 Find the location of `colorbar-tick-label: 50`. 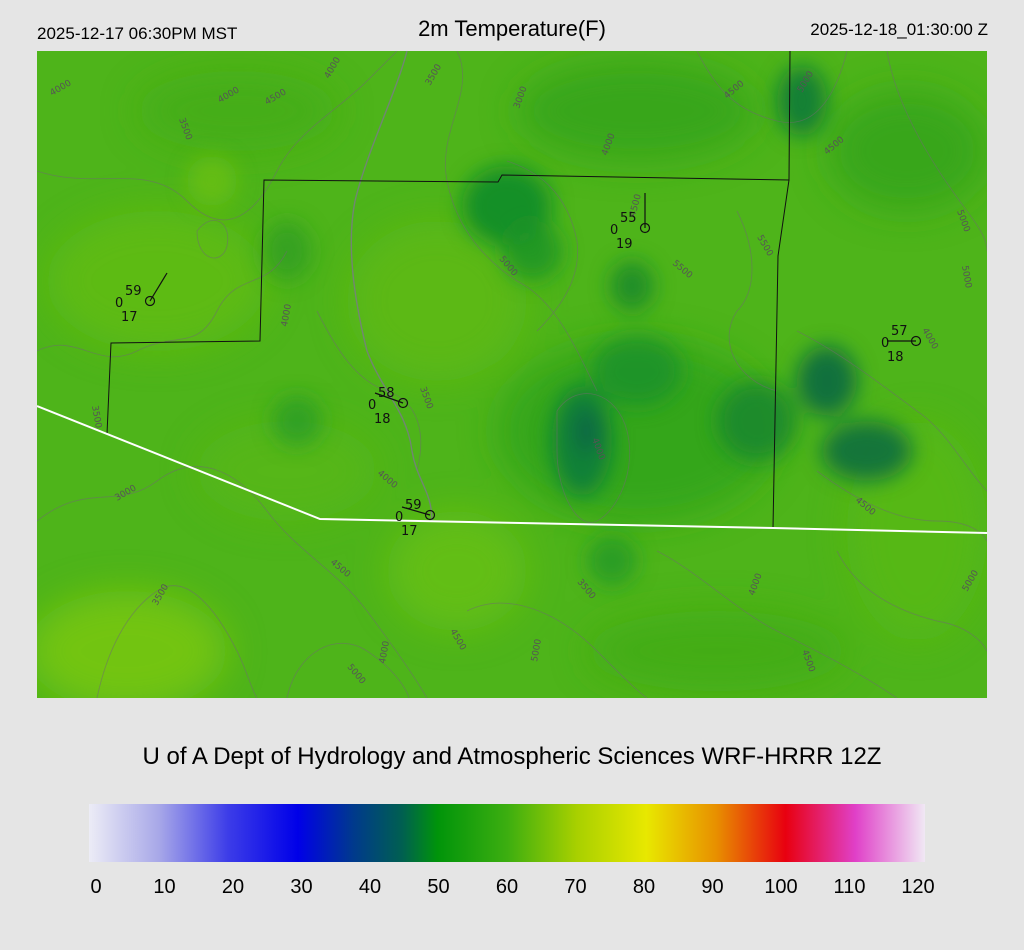

colorbar-tick-label: 50 is located at coordinates (438, 887).